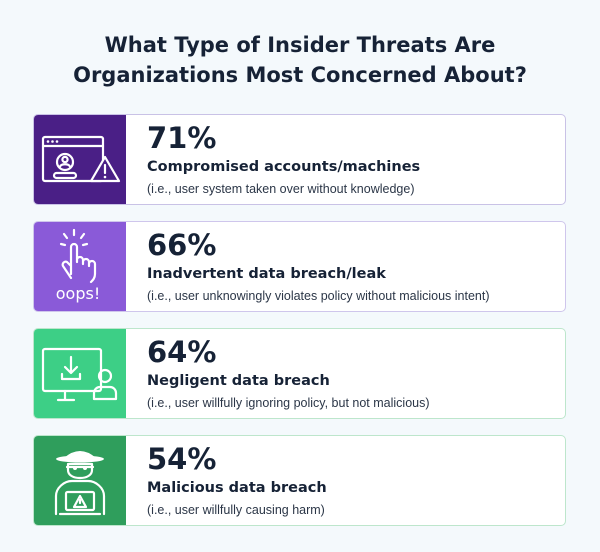 Image resolution: width=600 pixels, height=552 pixels. I want to click on percentage-value: 54%, so click(182, 459).